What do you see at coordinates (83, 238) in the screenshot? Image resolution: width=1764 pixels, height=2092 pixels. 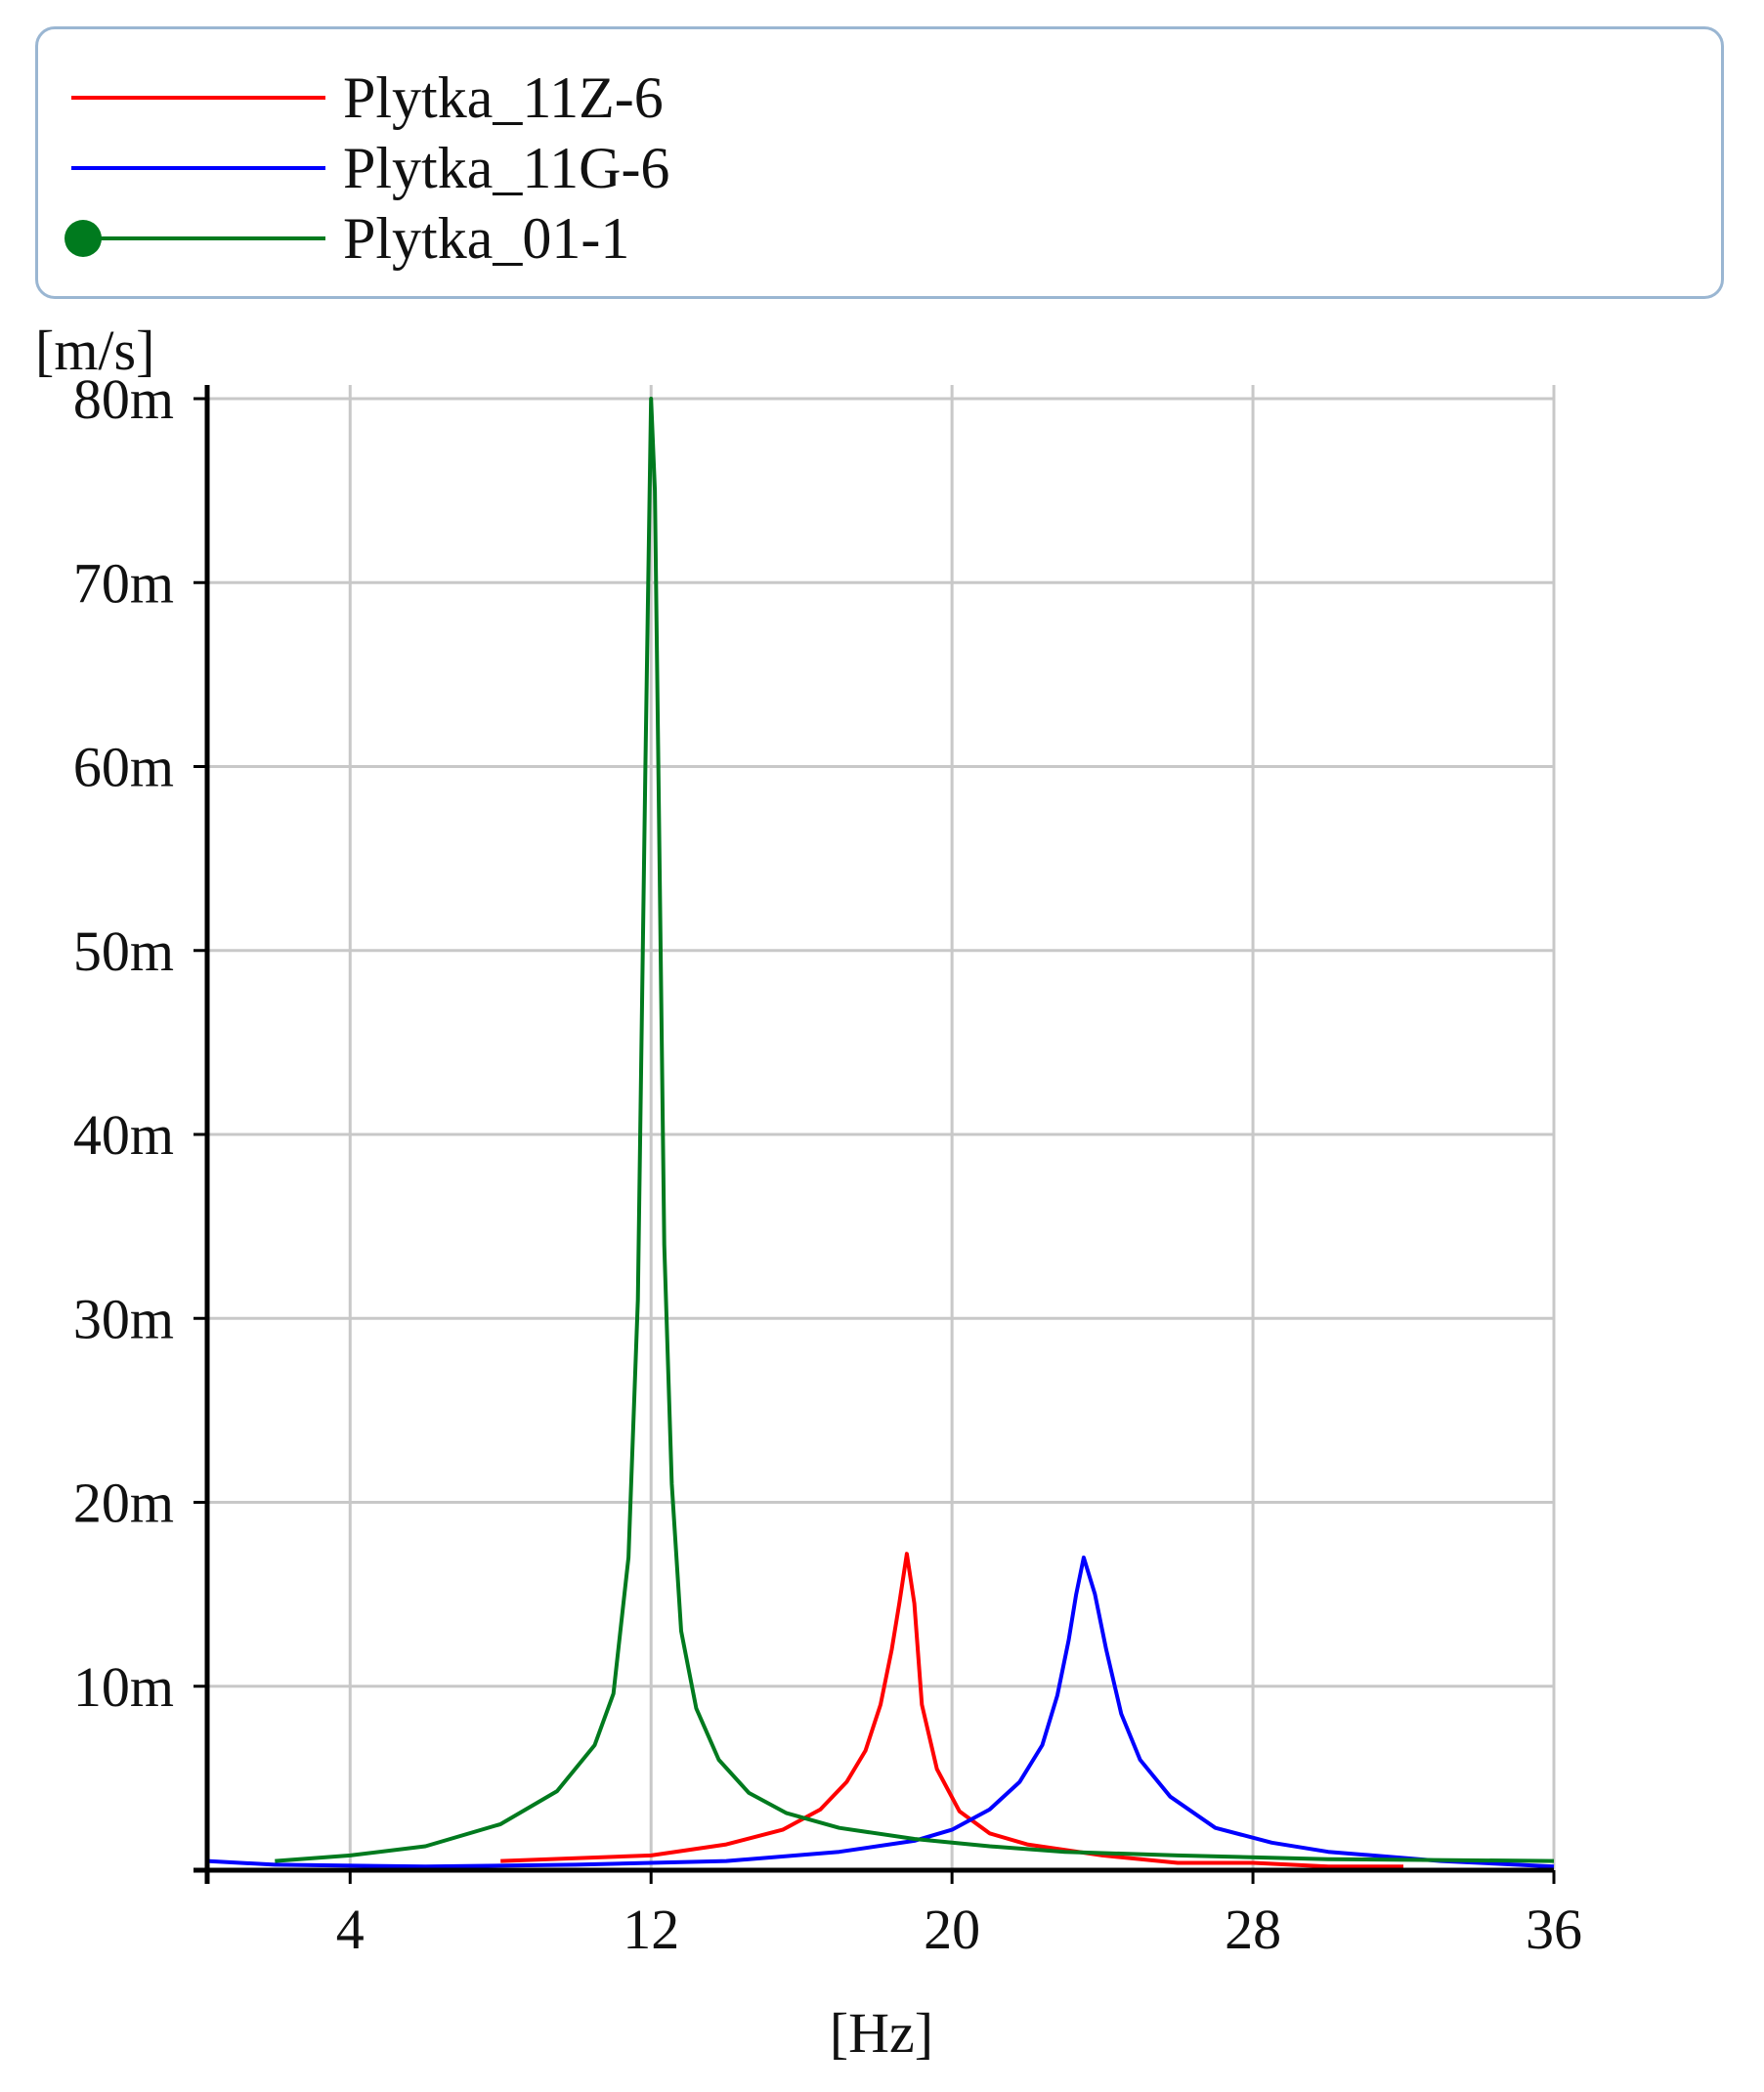 I see `legend-dot-marker` at bounding box center [83, 238].